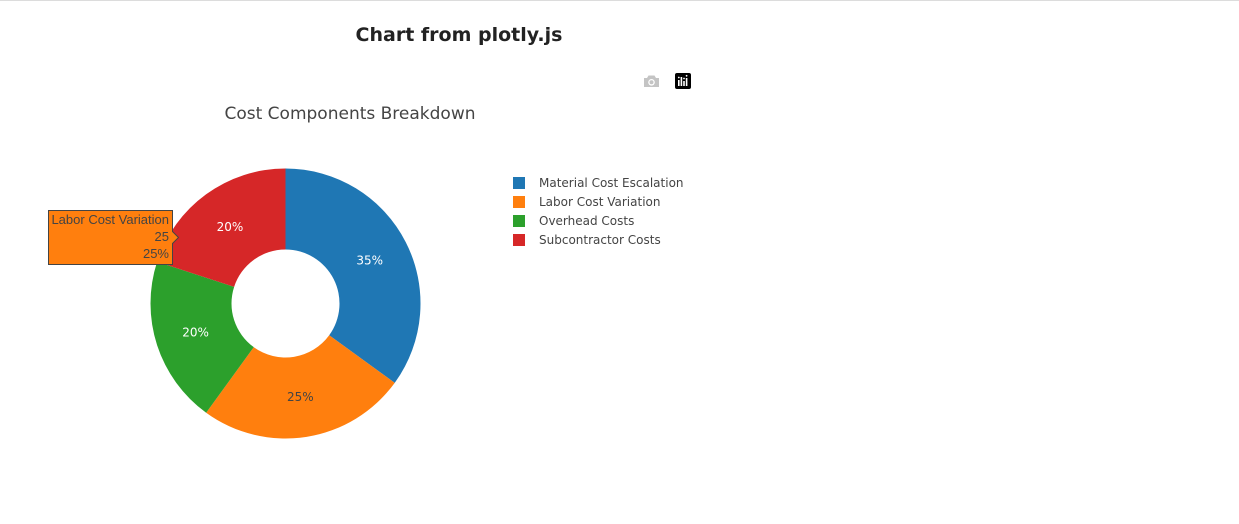 This screenshot has width=1239, height=524. I want to click on pie-slice-labor-cost-variation, so click(300, 387).